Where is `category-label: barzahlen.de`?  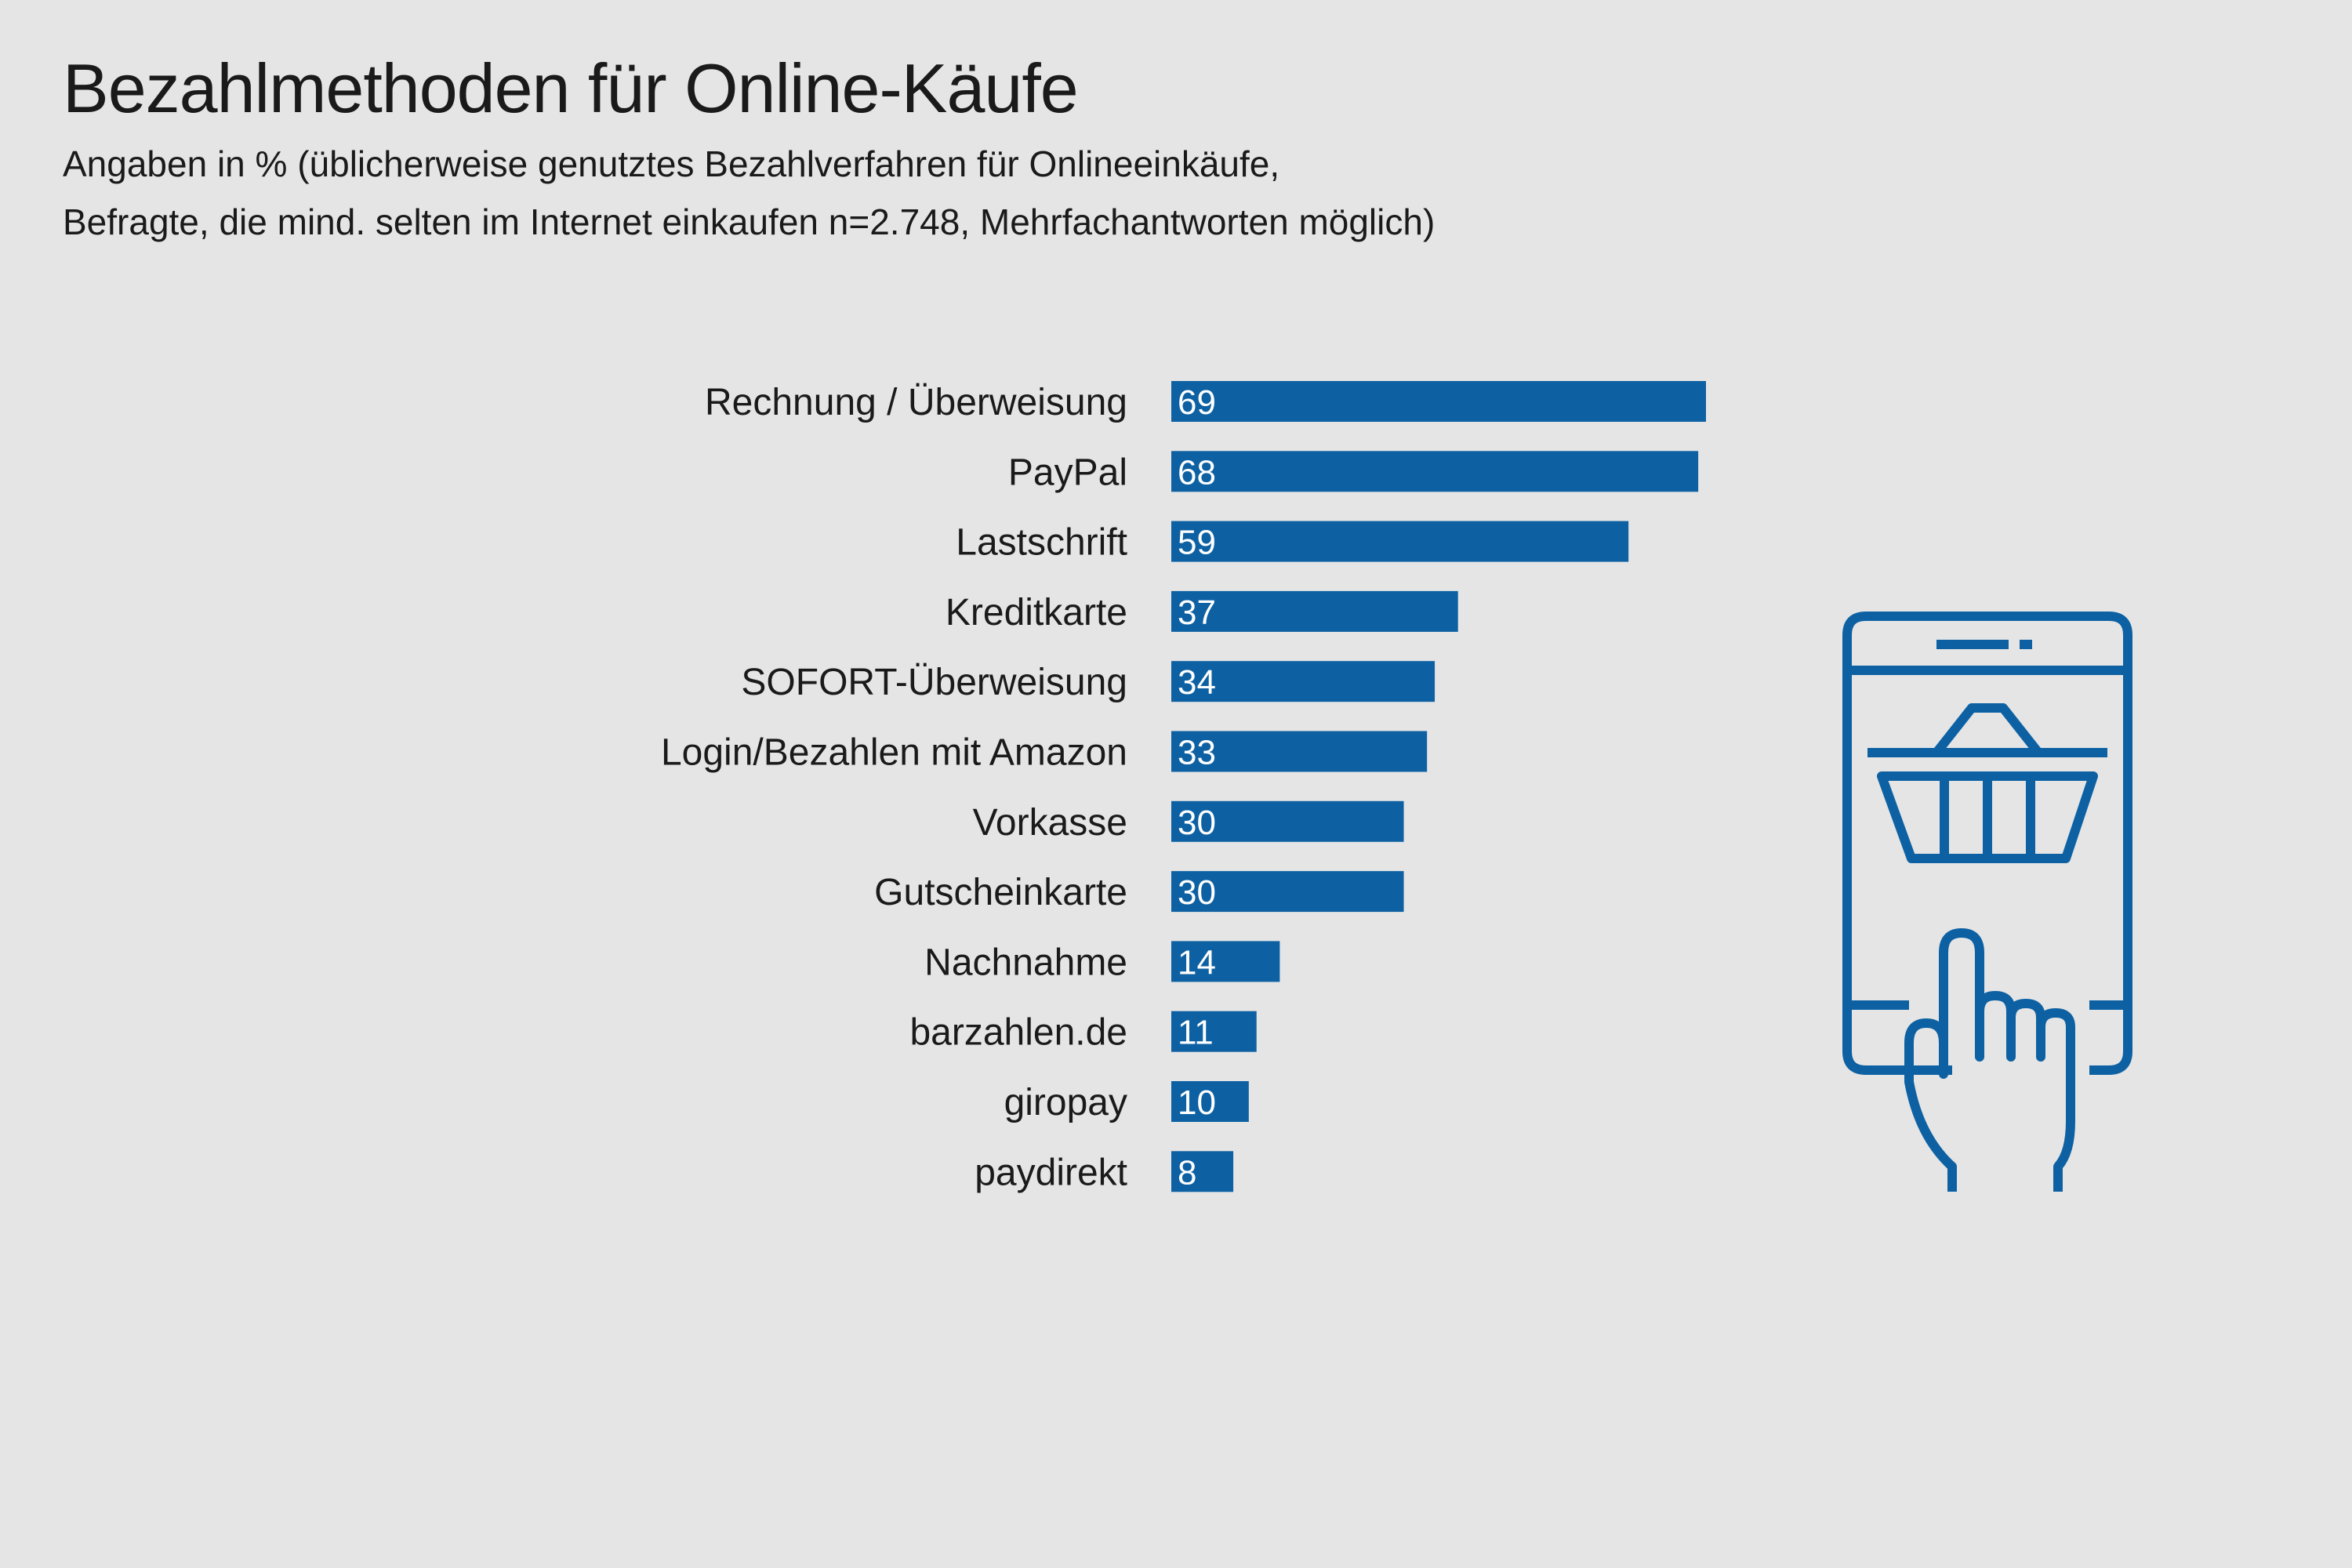 category-label: barzahlen.de is located at coordinates (1018, 1033).